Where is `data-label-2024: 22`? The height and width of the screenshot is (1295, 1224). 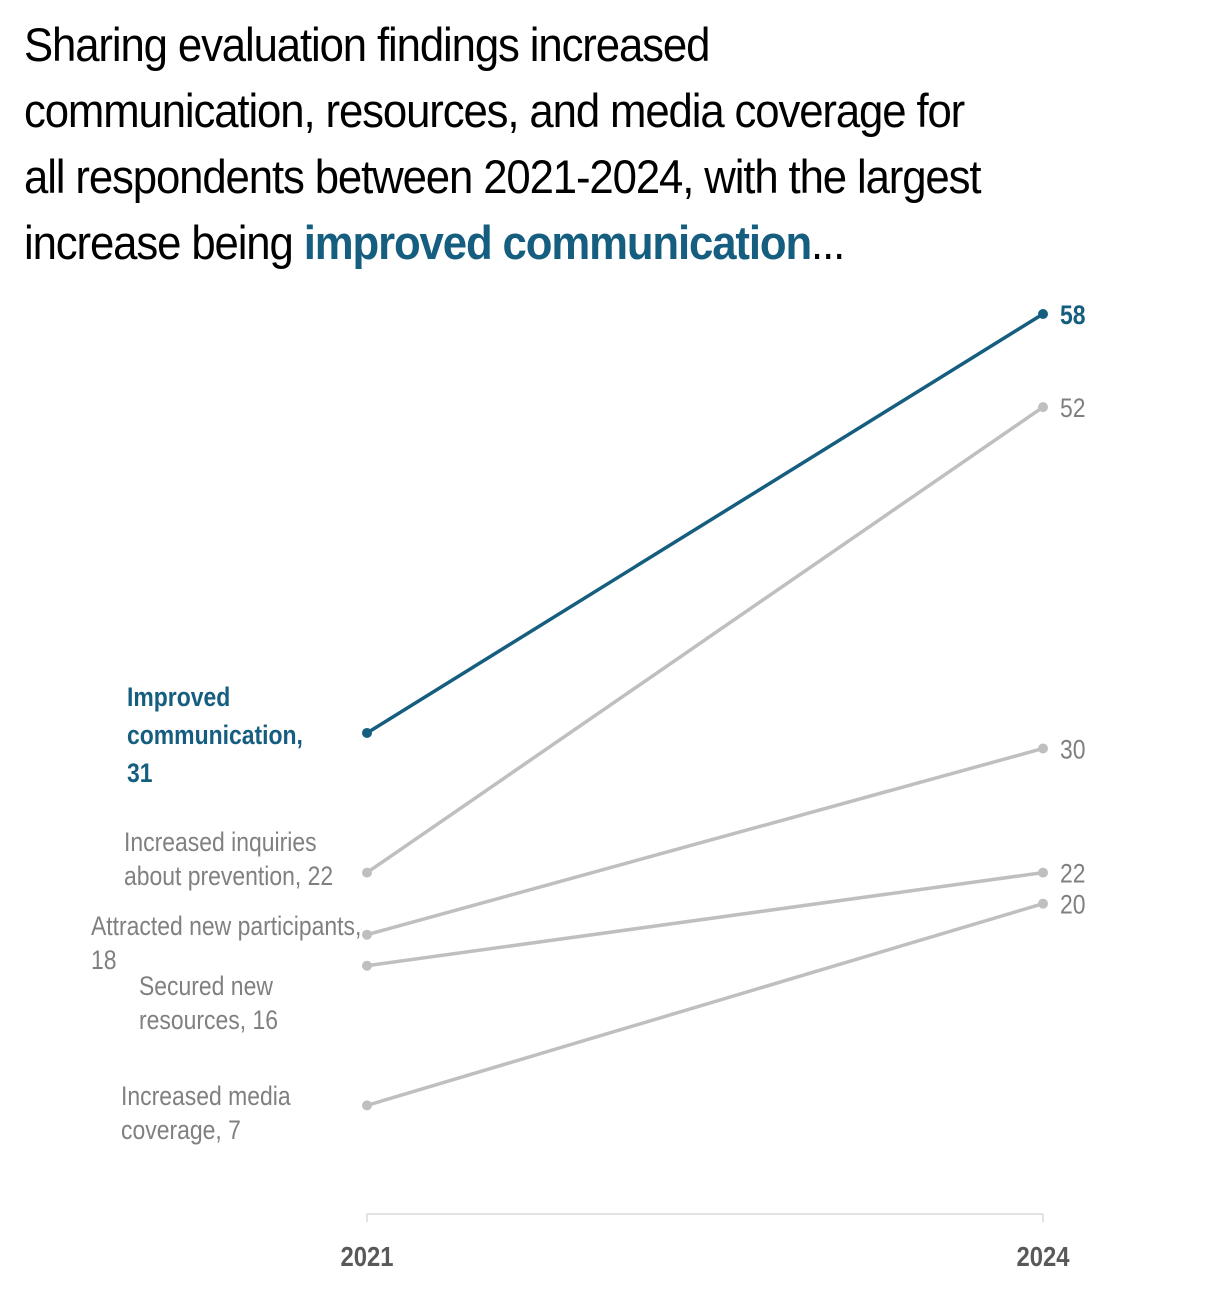
data-label-2024: 22 is located at coordinates (1073, 874).